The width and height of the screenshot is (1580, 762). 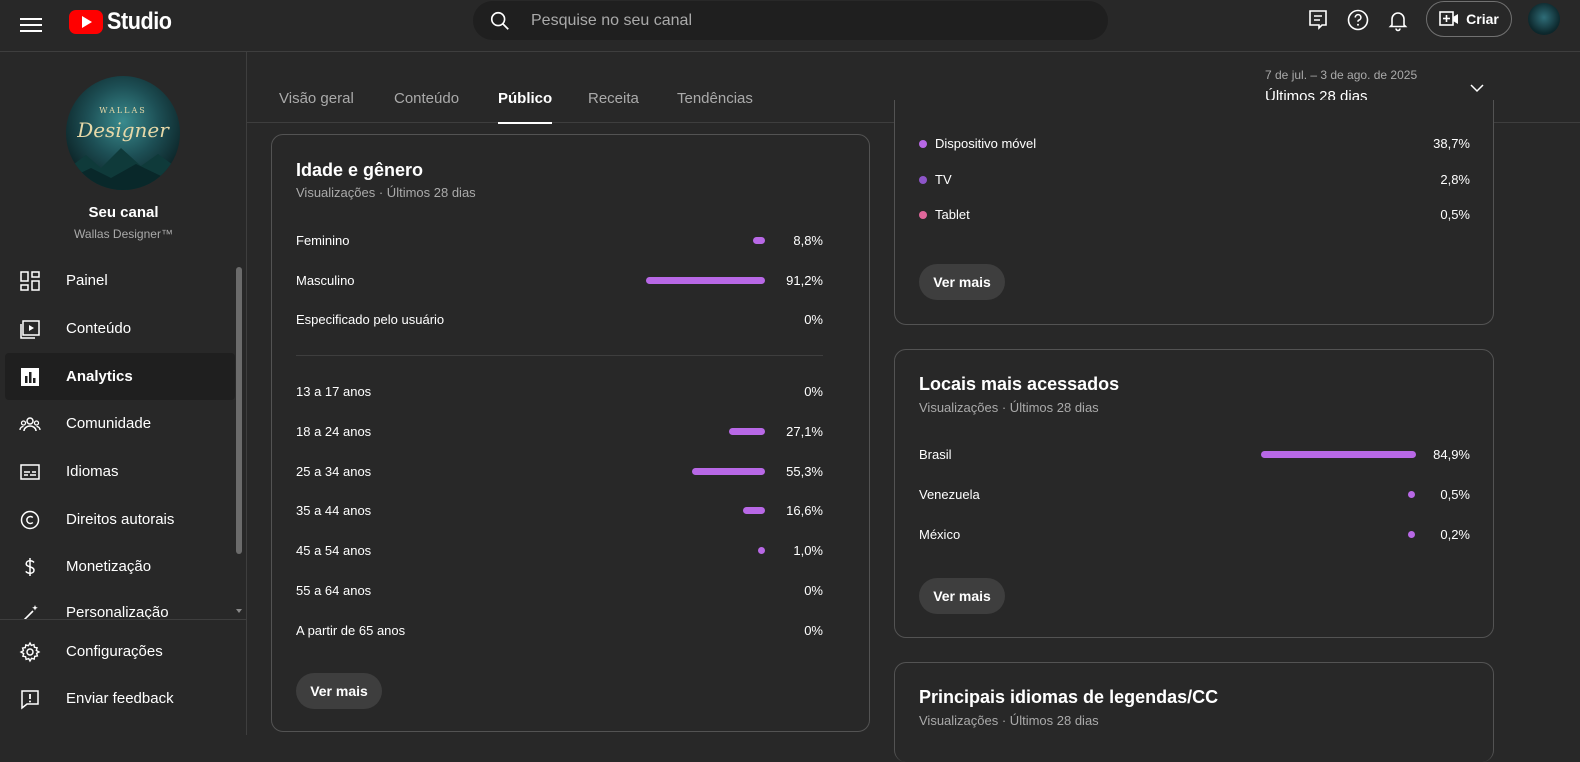 I want to click on sidebar-item-label: Analytics, so click(x=99, y=376).